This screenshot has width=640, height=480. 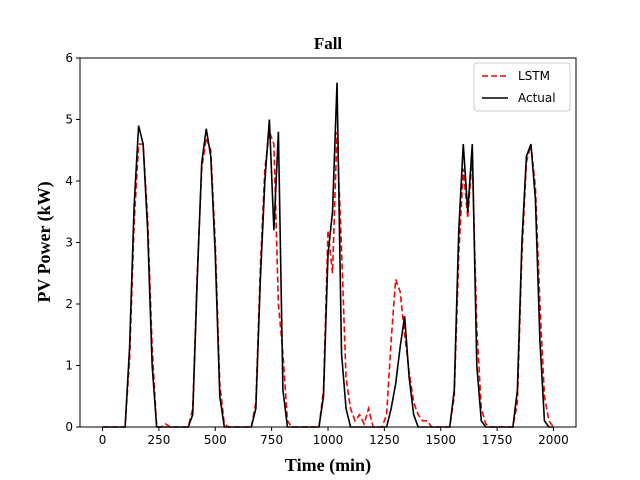 I want to click on x-tick-label: 750, so click(x=271, y=440).